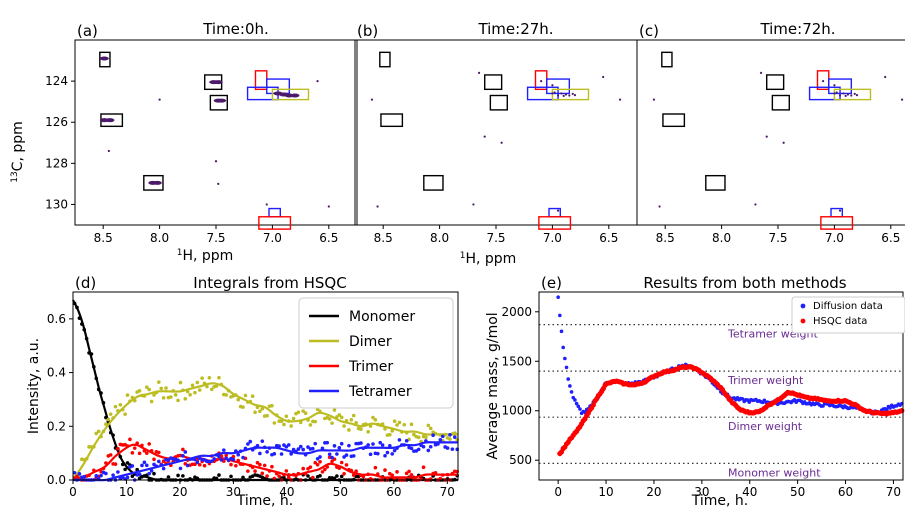 This screenshot has height=517, width=905. What do you see at coordinates (649, 31) in the screenshot?
I see `panel-letter: (c)` at bounding box center [649, 31].